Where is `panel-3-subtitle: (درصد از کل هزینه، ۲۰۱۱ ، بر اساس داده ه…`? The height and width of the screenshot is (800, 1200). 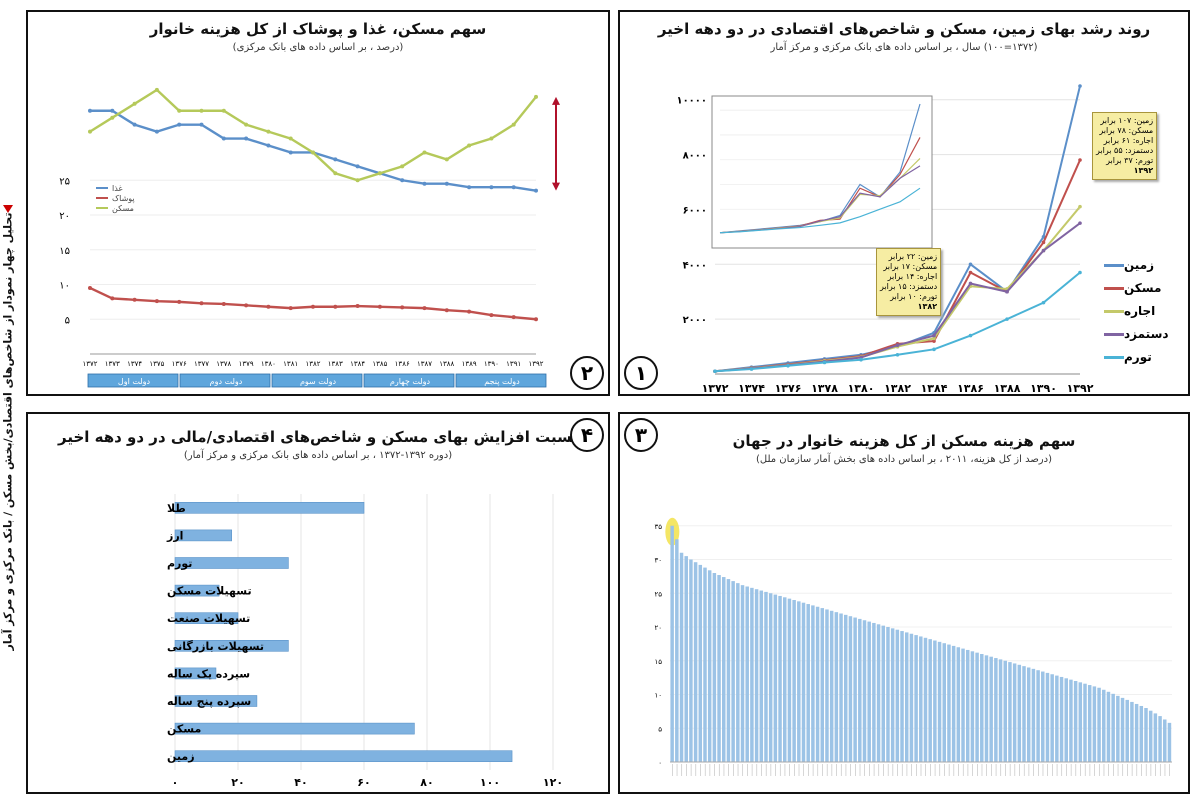
panel-3-subtitle: (درصد از کل هزینه، ۲۰۱۱ ، بر اساس داده ه… is located at coordinates (903, 459).